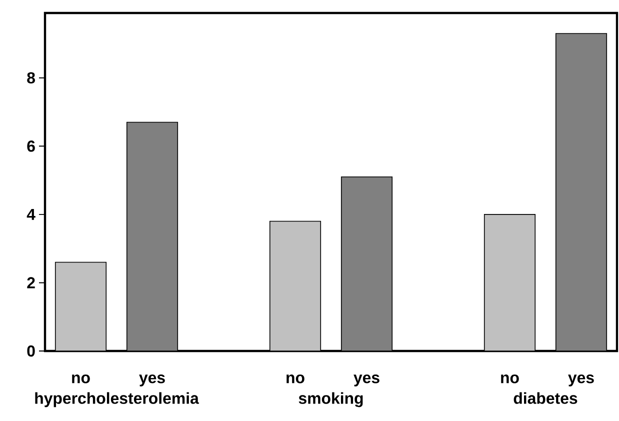 Image resolution: width=619 pixels, height=421 pixels. What do you see at coordinates (31, 146) in the screenshot?
I see `y-tick-label: 6` at bounding box center [31, 146].